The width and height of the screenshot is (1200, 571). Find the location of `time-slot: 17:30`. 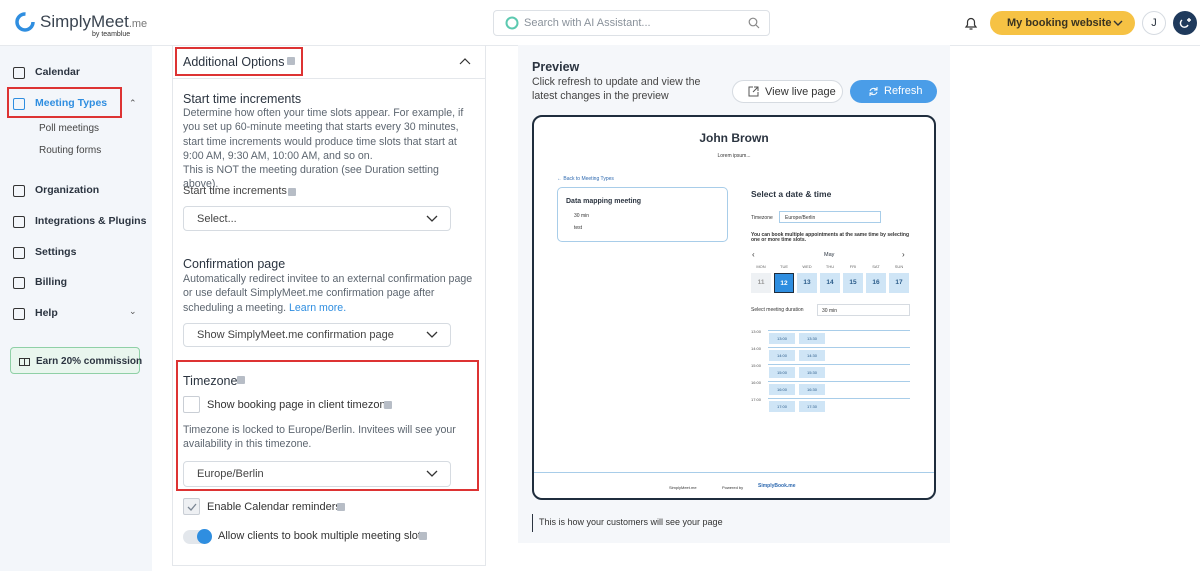

time-slot: 17:30 is located at coordinates (812, 406).